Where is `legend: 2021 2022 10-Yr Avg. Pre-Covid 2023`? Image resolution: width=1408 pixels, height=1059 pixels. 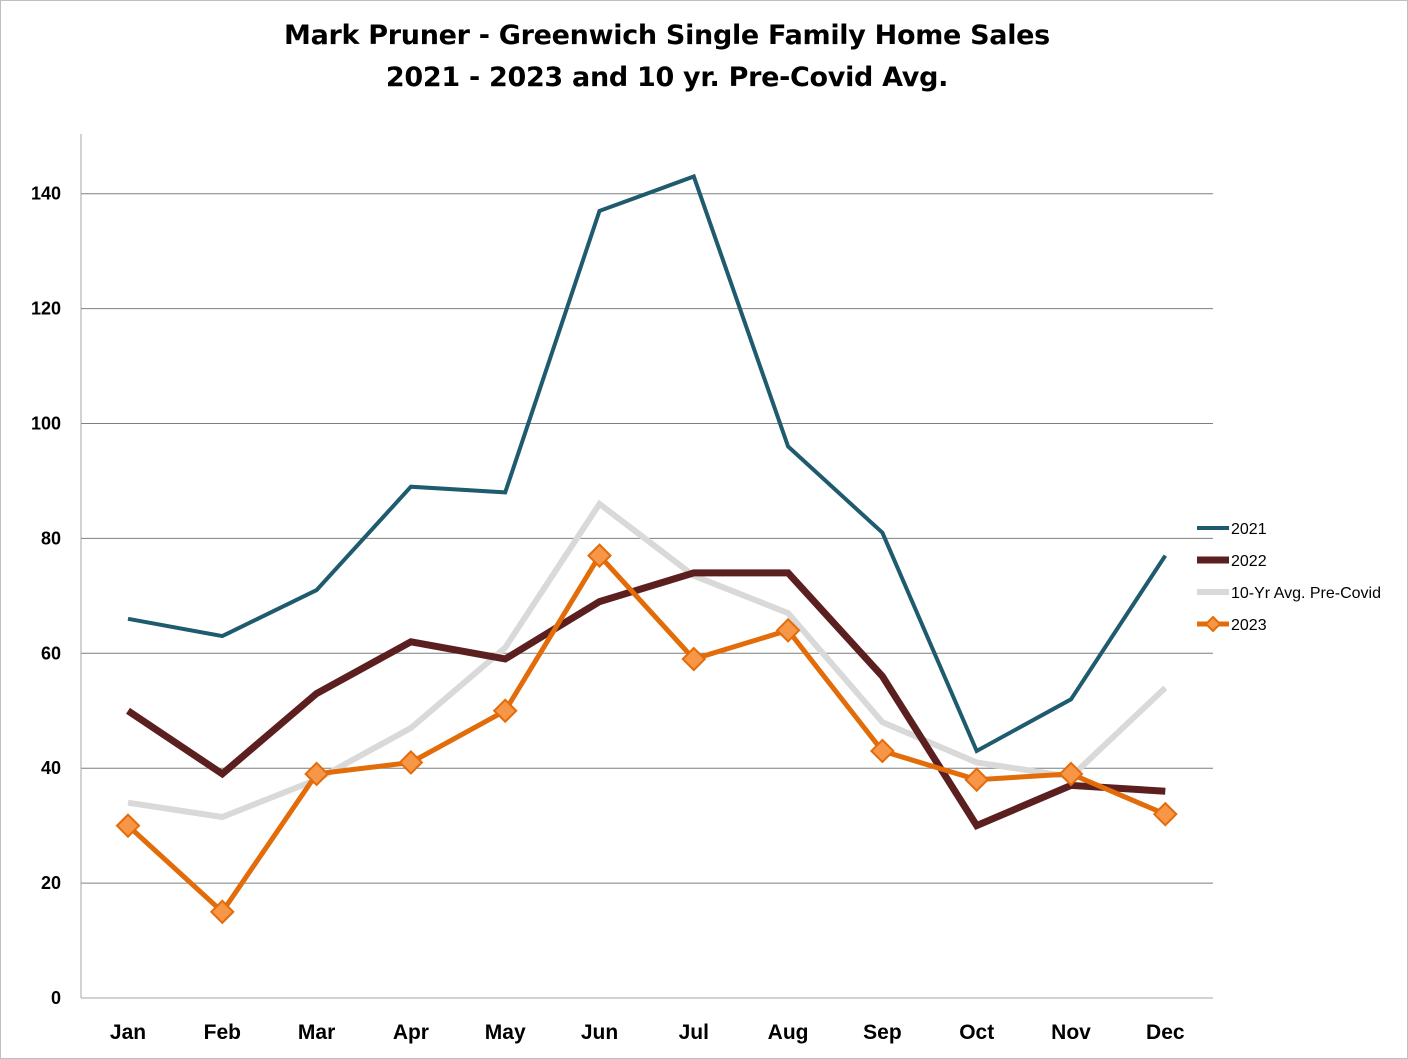
legend: 2021 2022 10-Yr Avg. Pre-Covid 2023 is located at coordinates (1289, 577).